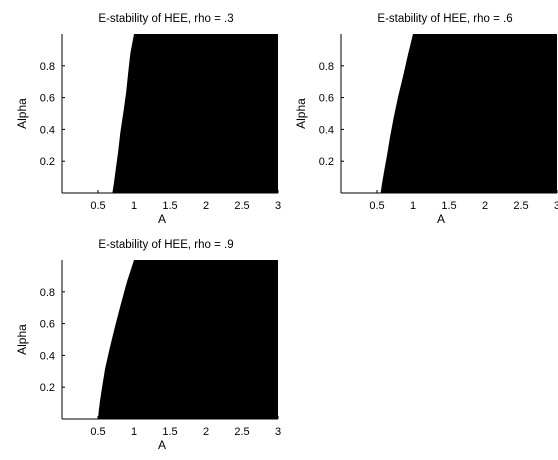 The height and width of the screenshot is (460, 558). What do you see at coordinates (444, 19) in the screenshot?
I see `chart-title: E-stability of HEE, rho = .6` at bounding box center [444, 19].